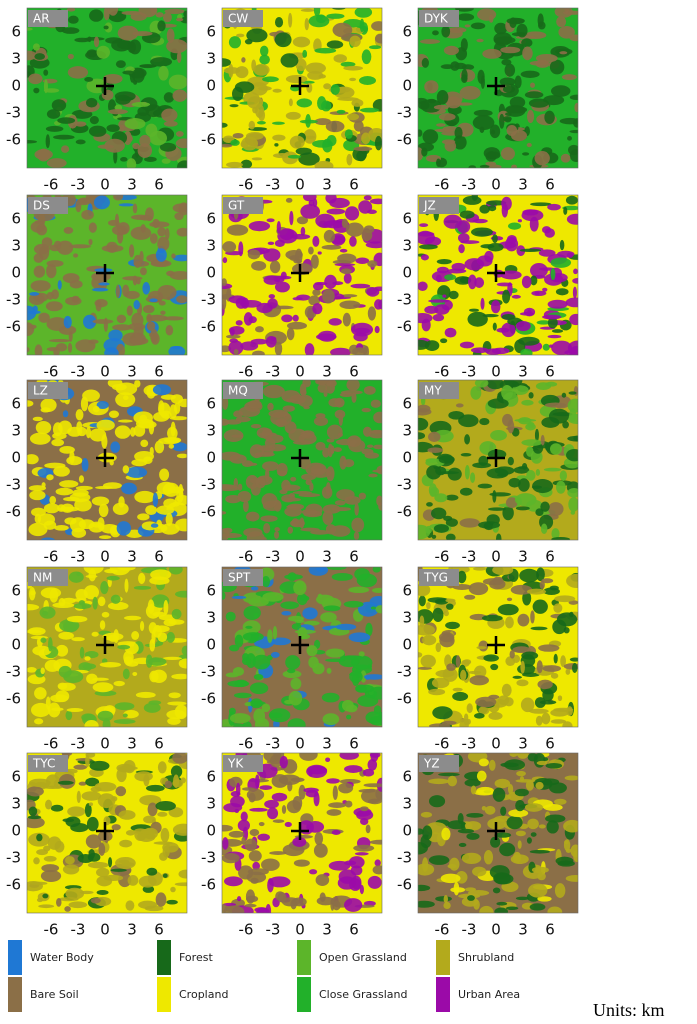  What do you see at coordinates (107, 275) in the screenshot?
I see `panel-frame` at bounding box center [107, 275].